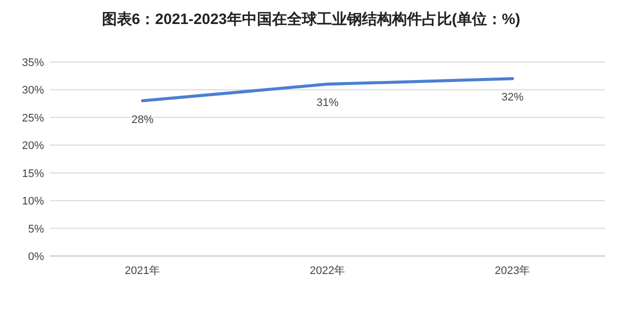 Image resolution: width=622 pixels, height=331 pixels. What do you see at coordinates (36, 257) in the screenshot?
I see `y-tick-label: 0%` at bounding box center [36, 257].